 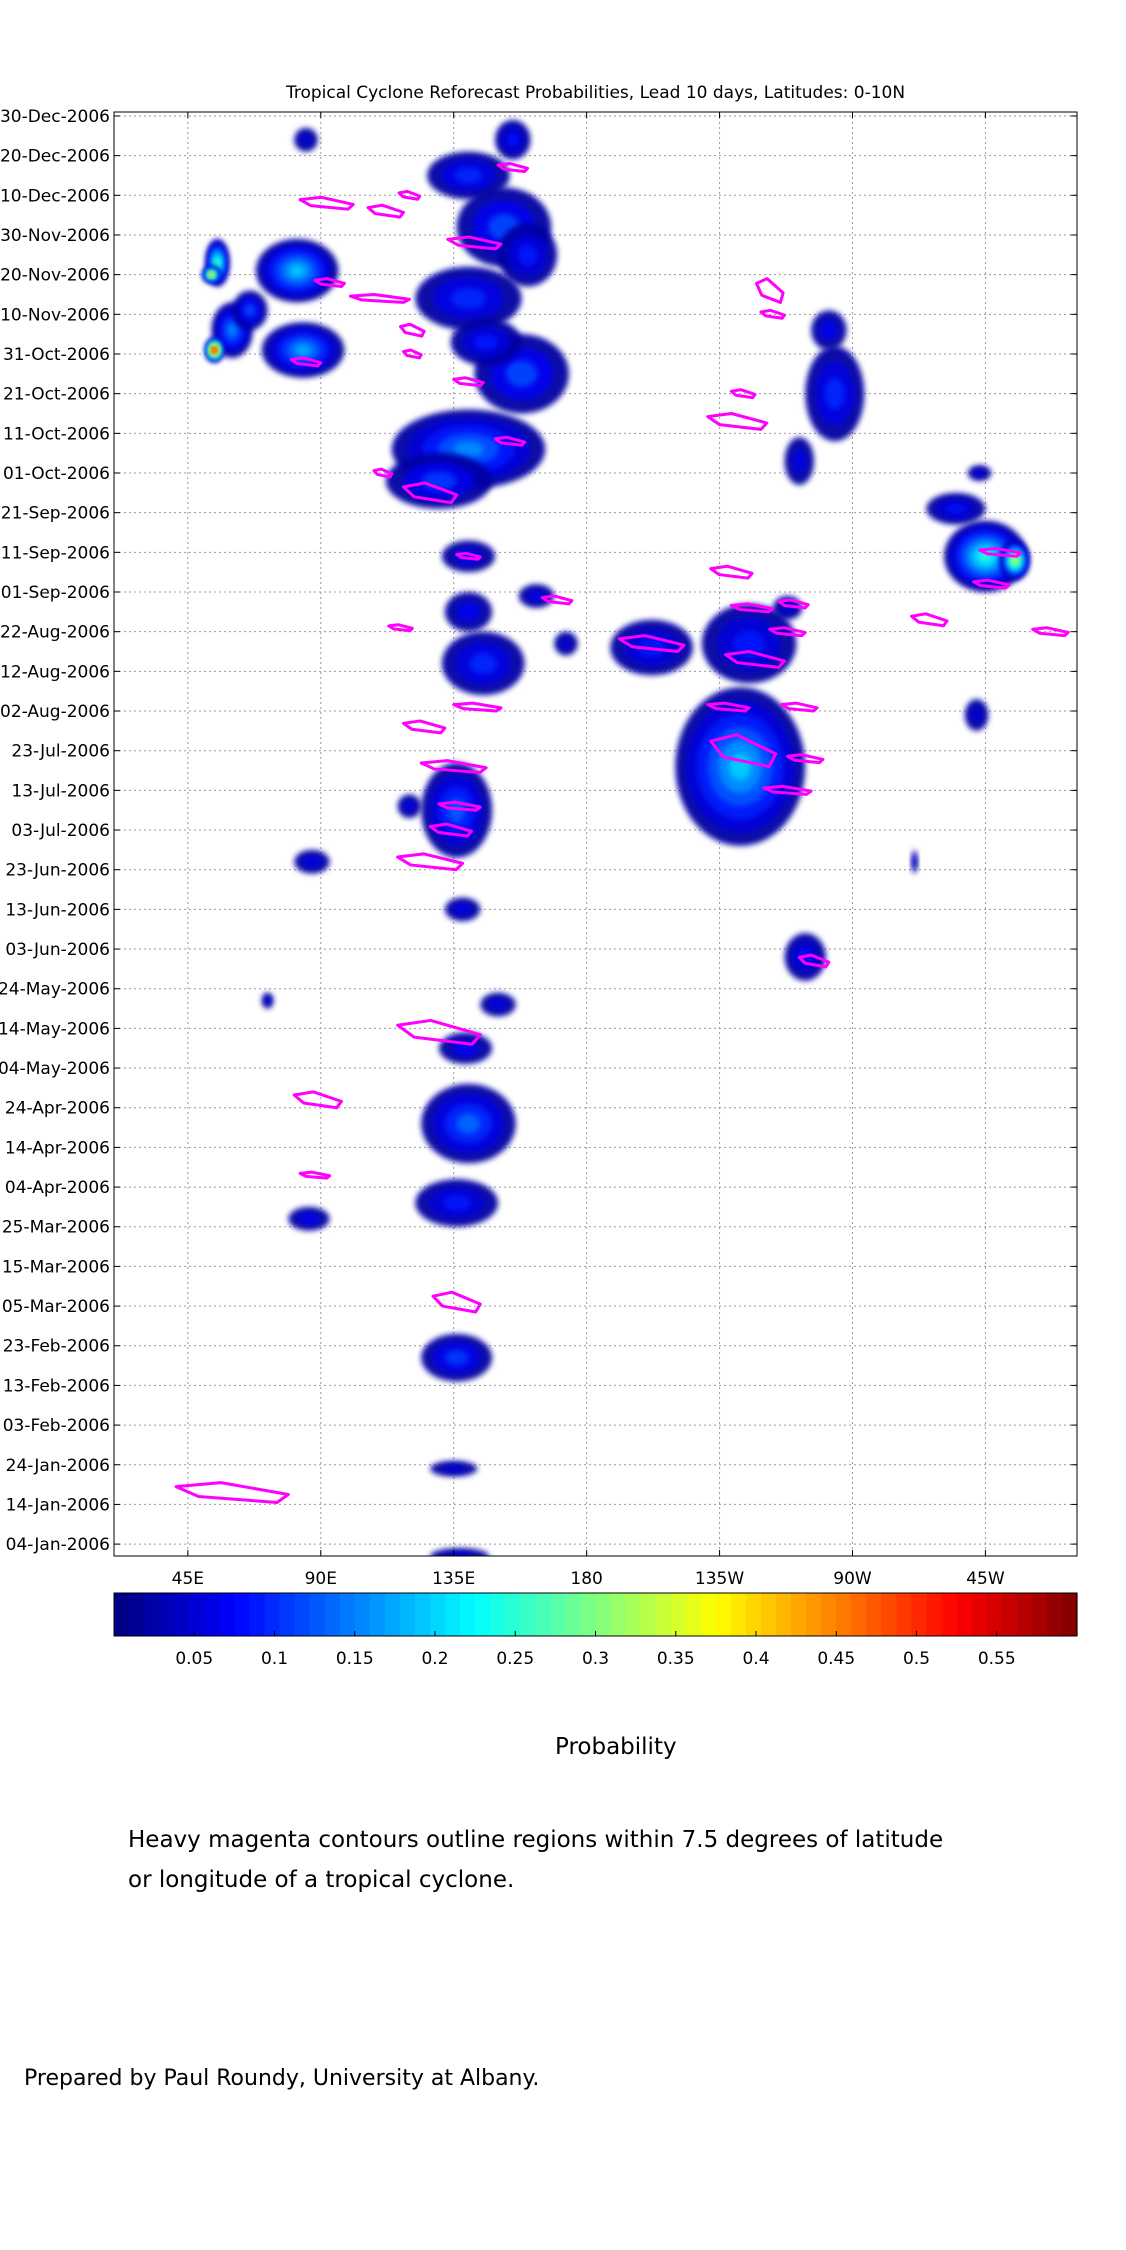 What do you see at coordinates (57, 1109) in the screenshot?
I see `y-tick-label: 24-Apr-2006` at bounding box center [57, 1109].